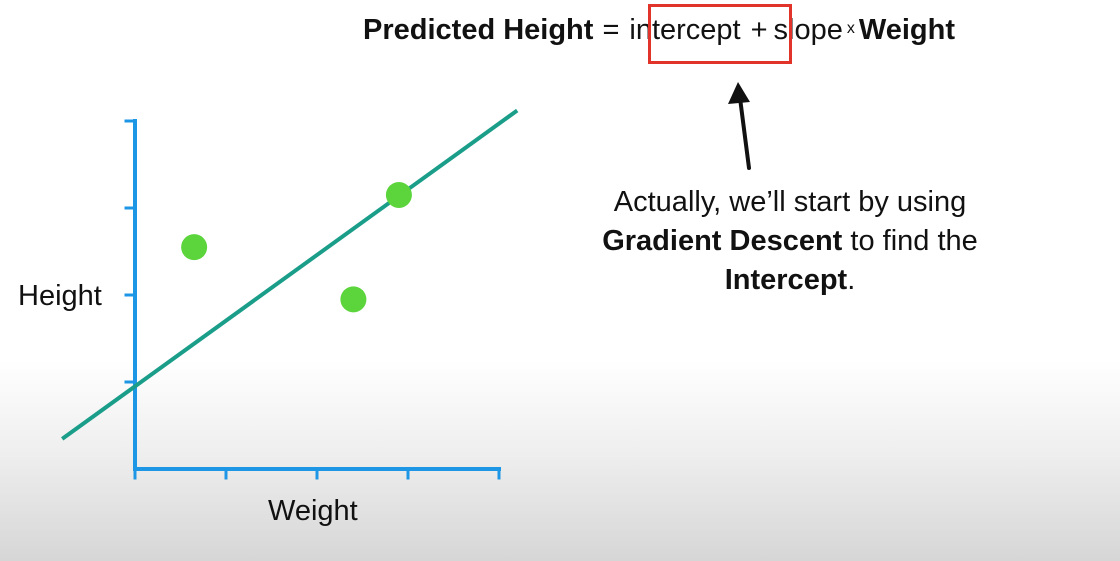  Describe the element at coordinates (478, 30) in the screenshot. I see `predicted-height-term: Predicted Height` at that location.